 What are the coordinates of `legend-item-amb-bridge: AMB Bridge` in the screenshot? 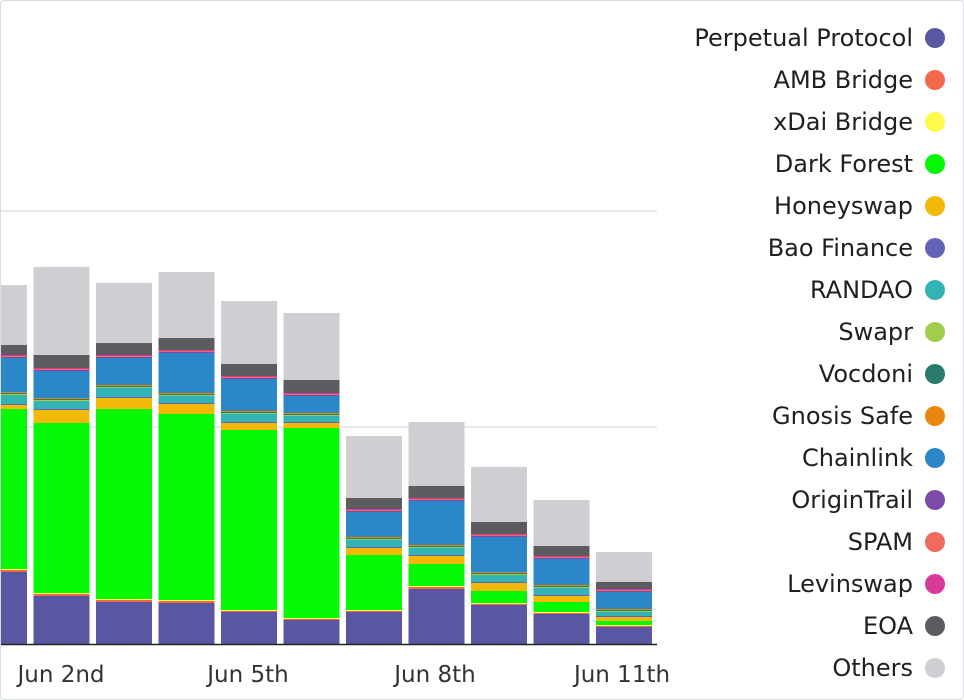 It's located at (785, 80).